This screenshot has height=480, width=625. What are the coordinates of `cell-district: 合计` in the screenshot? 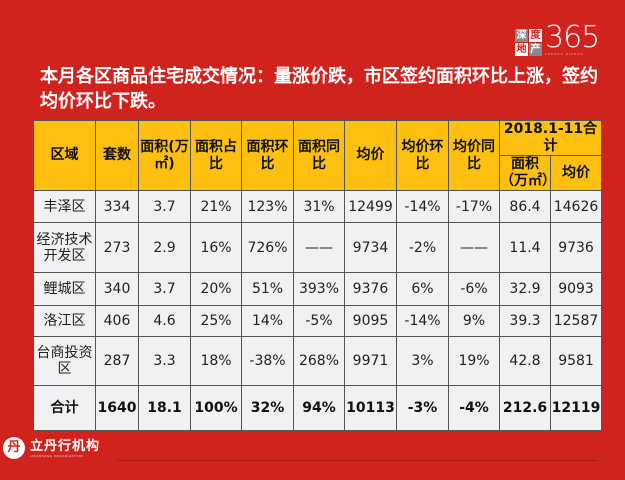 It's located at (64, 408).